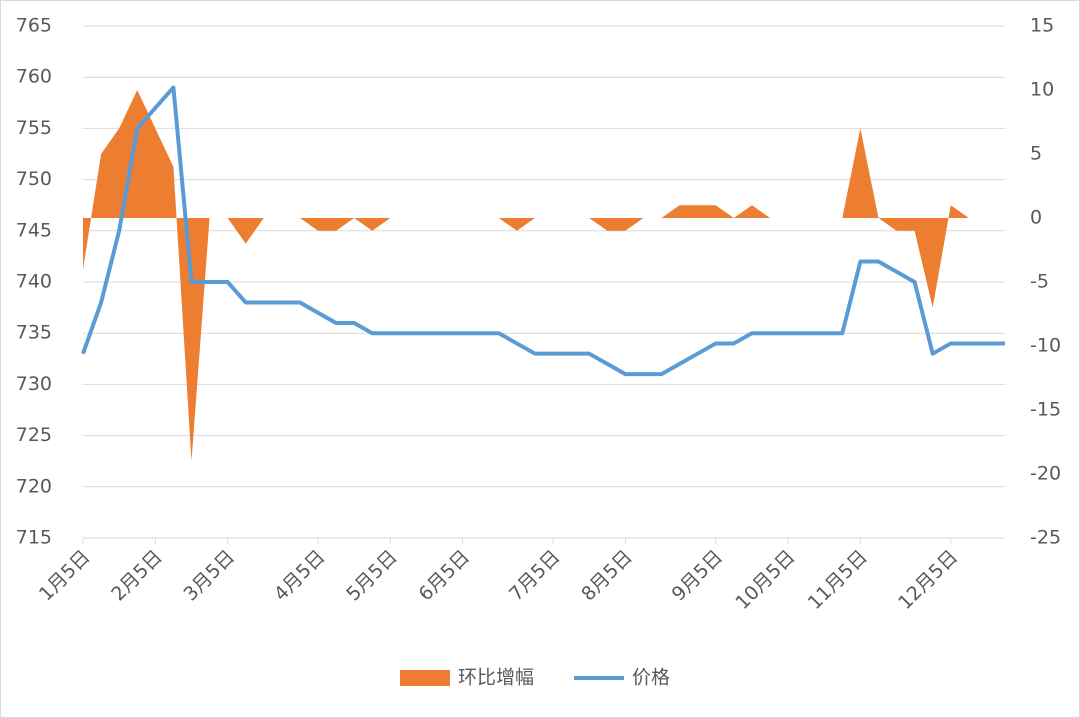 The height and width of the screenshot is (718, 1080). Describe the element at coordinates (1036, 154) in the screenshot. I see `y2-tick-label: 5` at that location.